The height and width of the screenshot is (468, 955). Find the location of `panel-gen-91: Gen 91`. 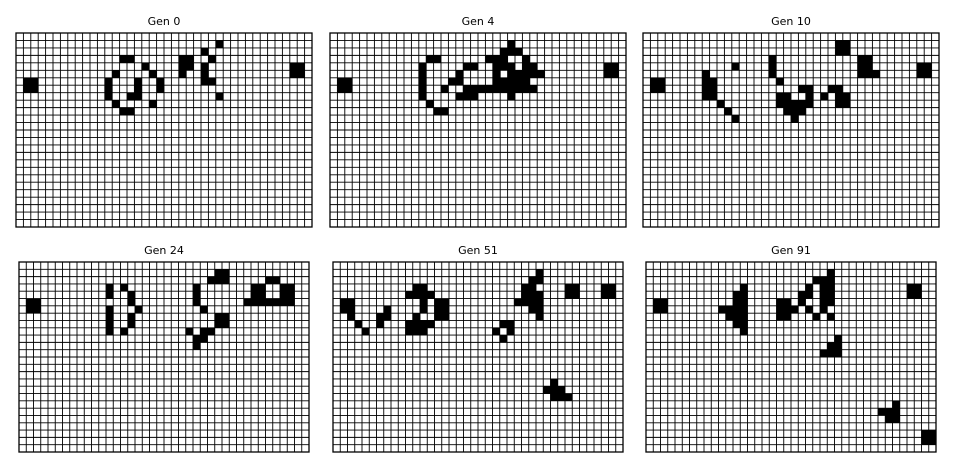

panel-gen-91: Gen 91 is located at coordinates (791, 348).